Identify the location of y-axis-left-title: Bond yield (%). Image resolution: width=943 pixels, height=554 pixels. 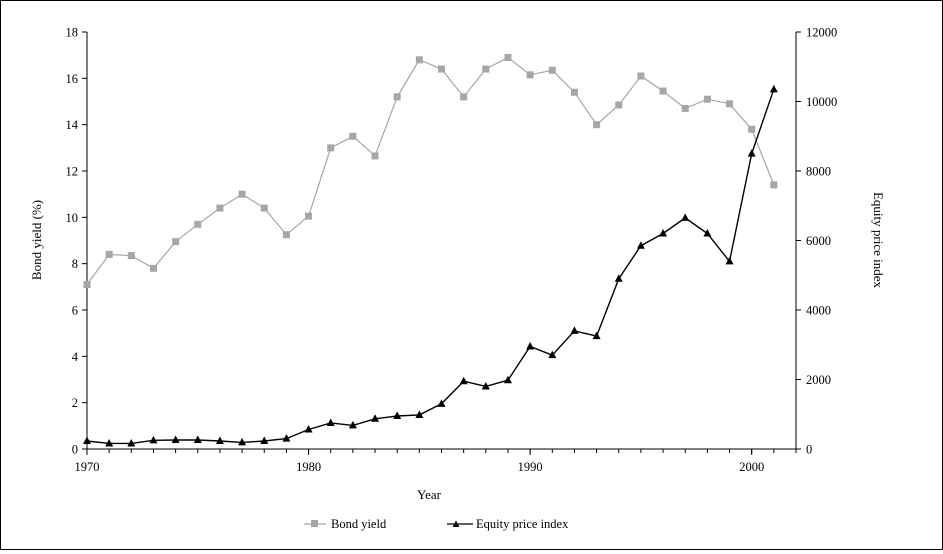
(36, 240).